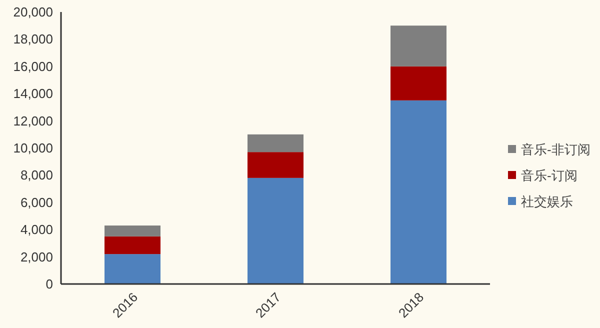  Describe the element at coordinates (36, 256) in the screenshot. I see `y-tick-label: 2,000` at that location.